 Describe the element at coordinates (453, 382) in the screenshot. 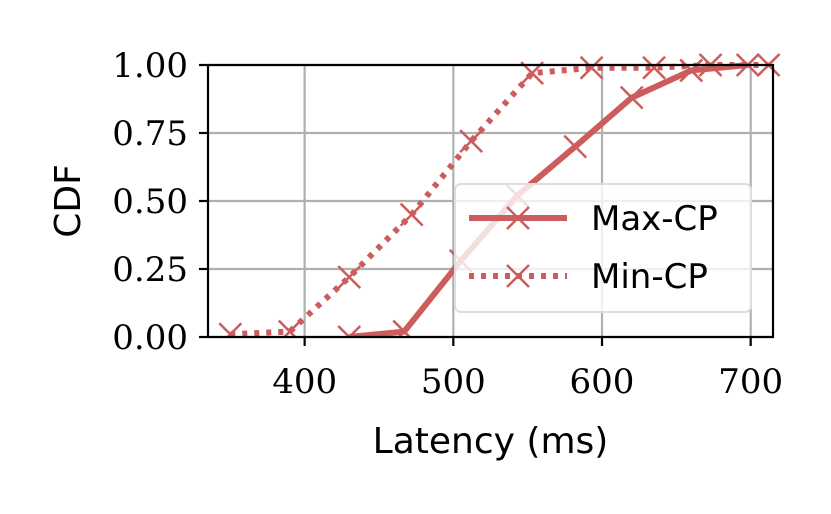

I see `x-tick-label: 500` at that location.